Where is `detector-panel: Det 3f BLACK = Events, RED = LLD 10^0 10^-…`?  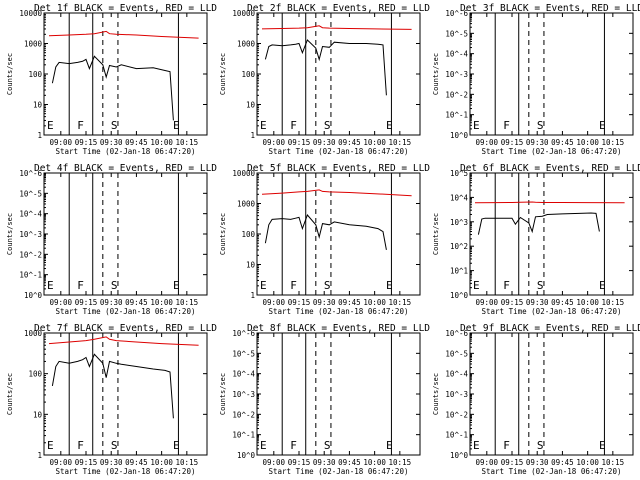 detector-panel: Det 3f BLACK = Events, RED = LLD 10^0 10^-… is located at coordinates (536, 79).